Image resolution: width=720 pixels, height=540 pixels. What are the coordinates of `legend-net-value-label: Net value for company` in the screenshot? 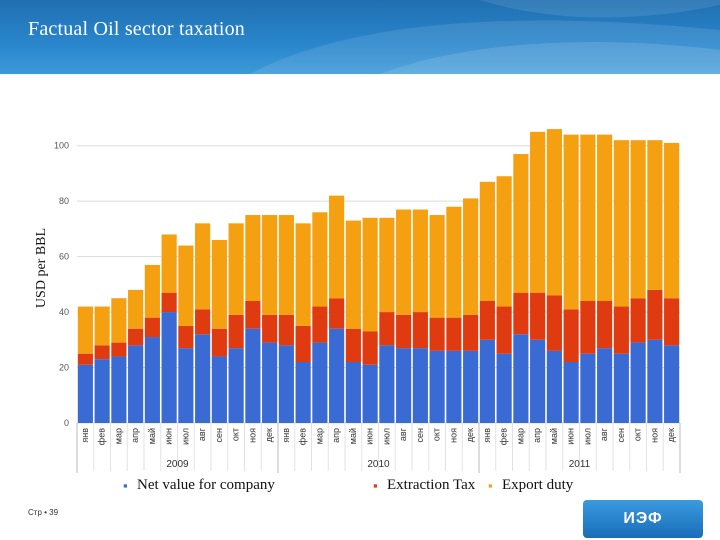 It's located at (206, 485).